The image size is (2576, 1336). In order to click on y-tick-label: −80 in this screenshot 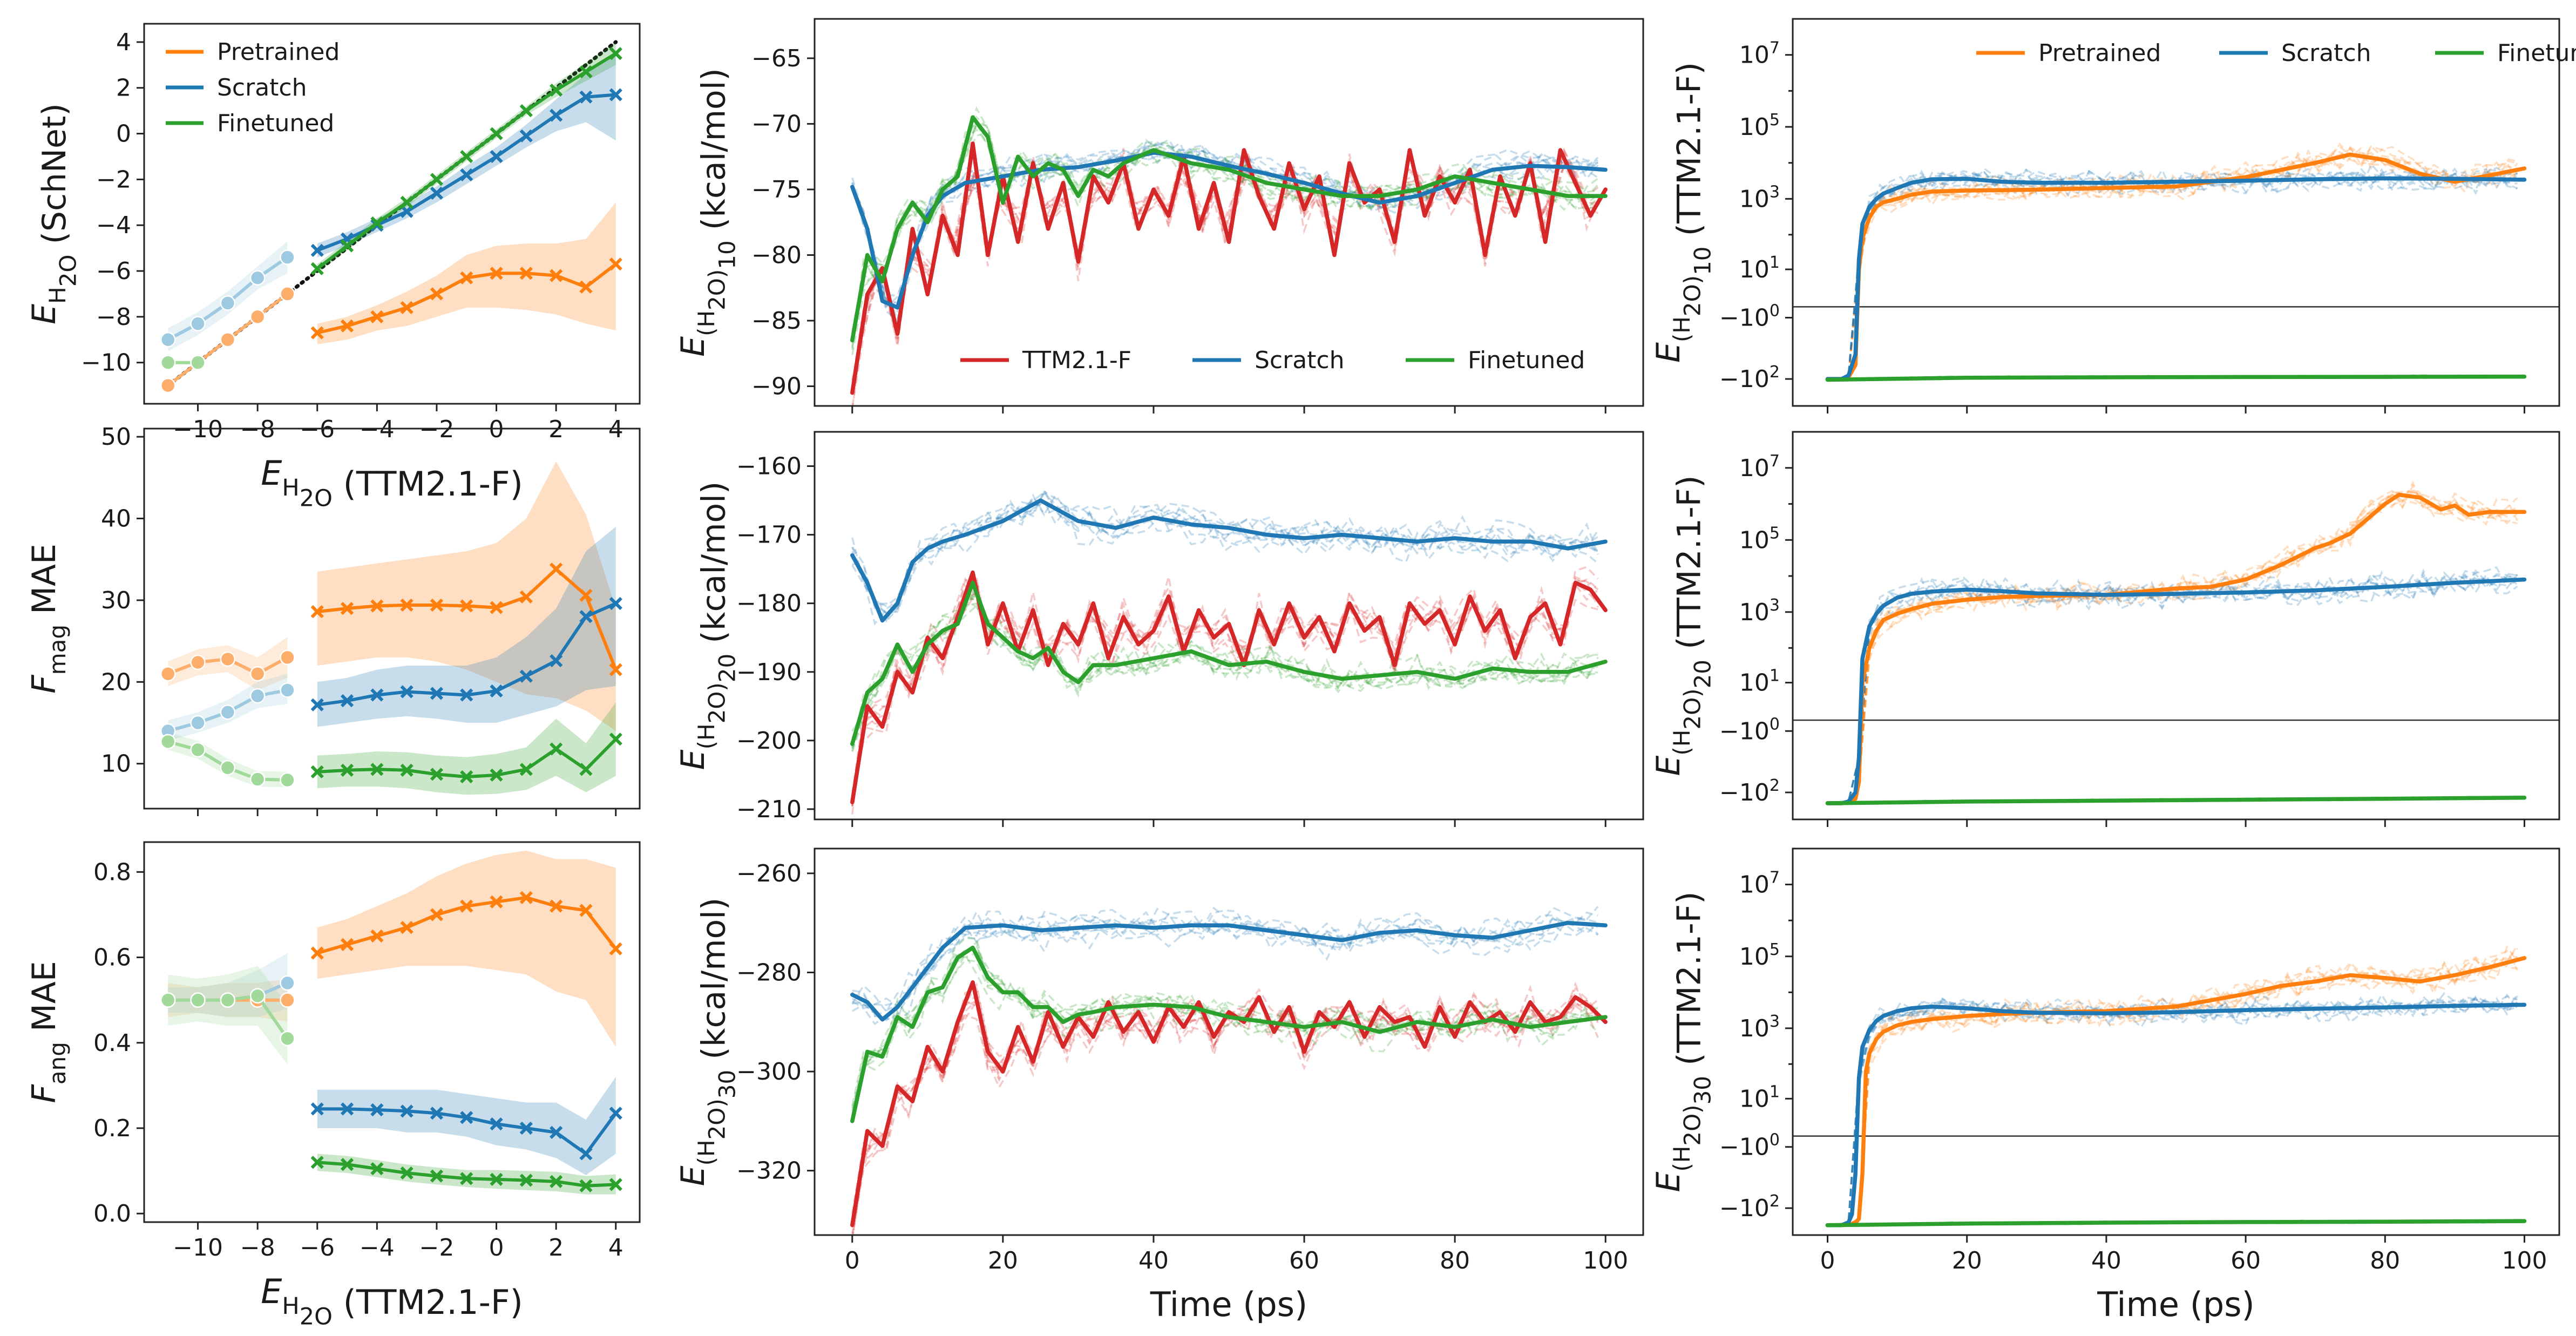, I will do `click(776, 255)`.